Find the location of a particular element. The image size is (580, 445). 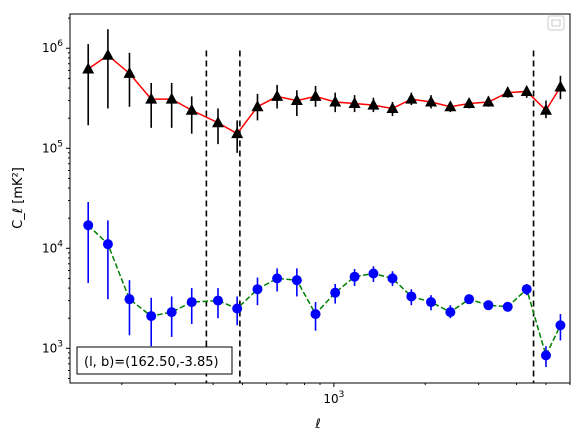

annotation-box is located at coordinates (154, 360).